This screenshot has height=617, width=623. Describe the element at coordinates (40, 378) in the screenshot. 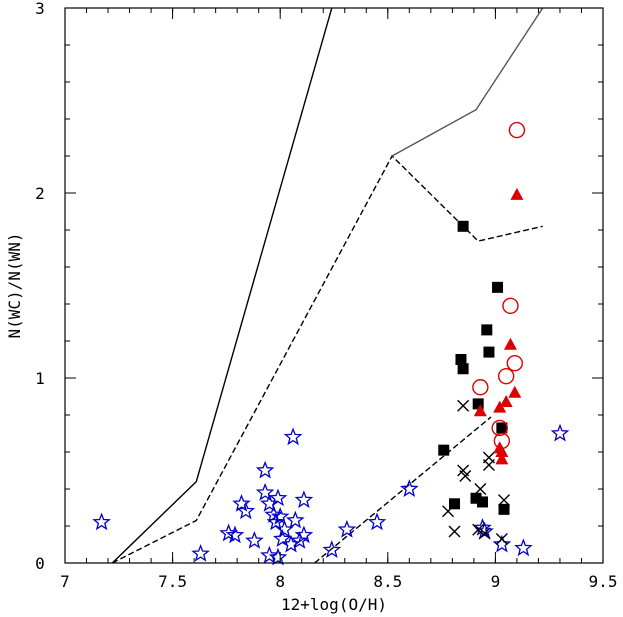

I see `y-tick-label: 1` at that location.